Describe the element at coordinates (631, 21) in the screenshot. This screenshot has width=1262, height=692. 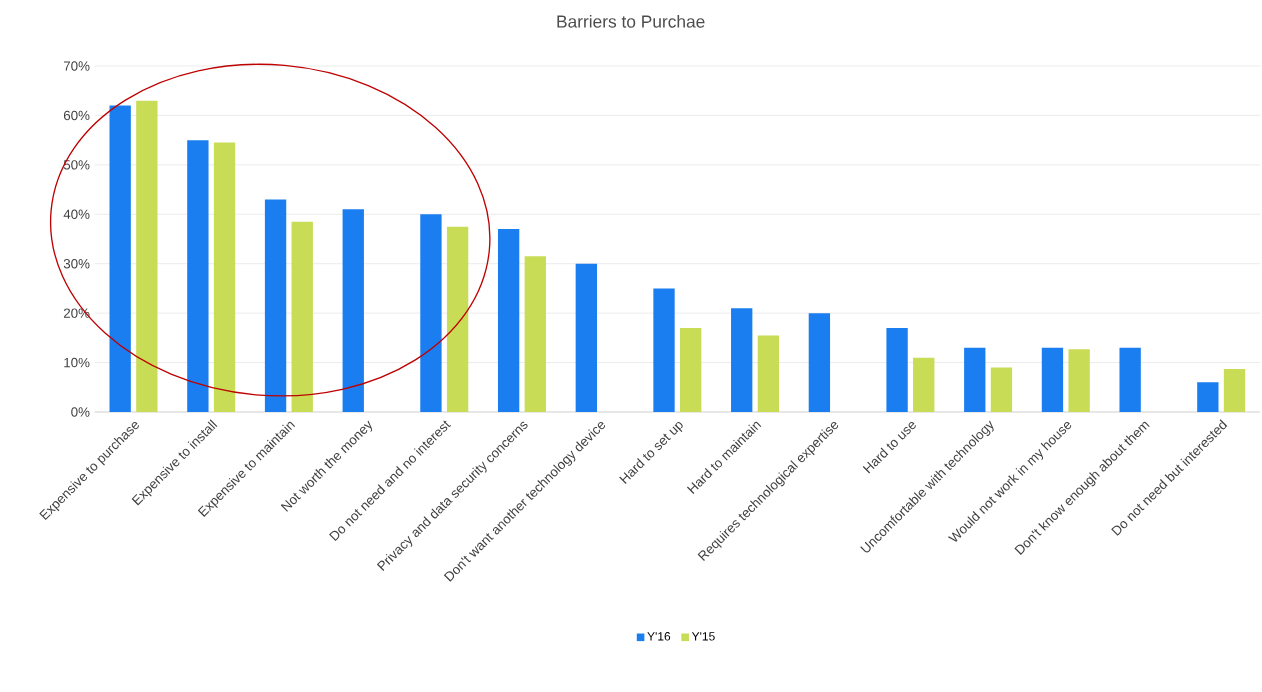
I see `chart-title: Barriers to Purchae` at that location.